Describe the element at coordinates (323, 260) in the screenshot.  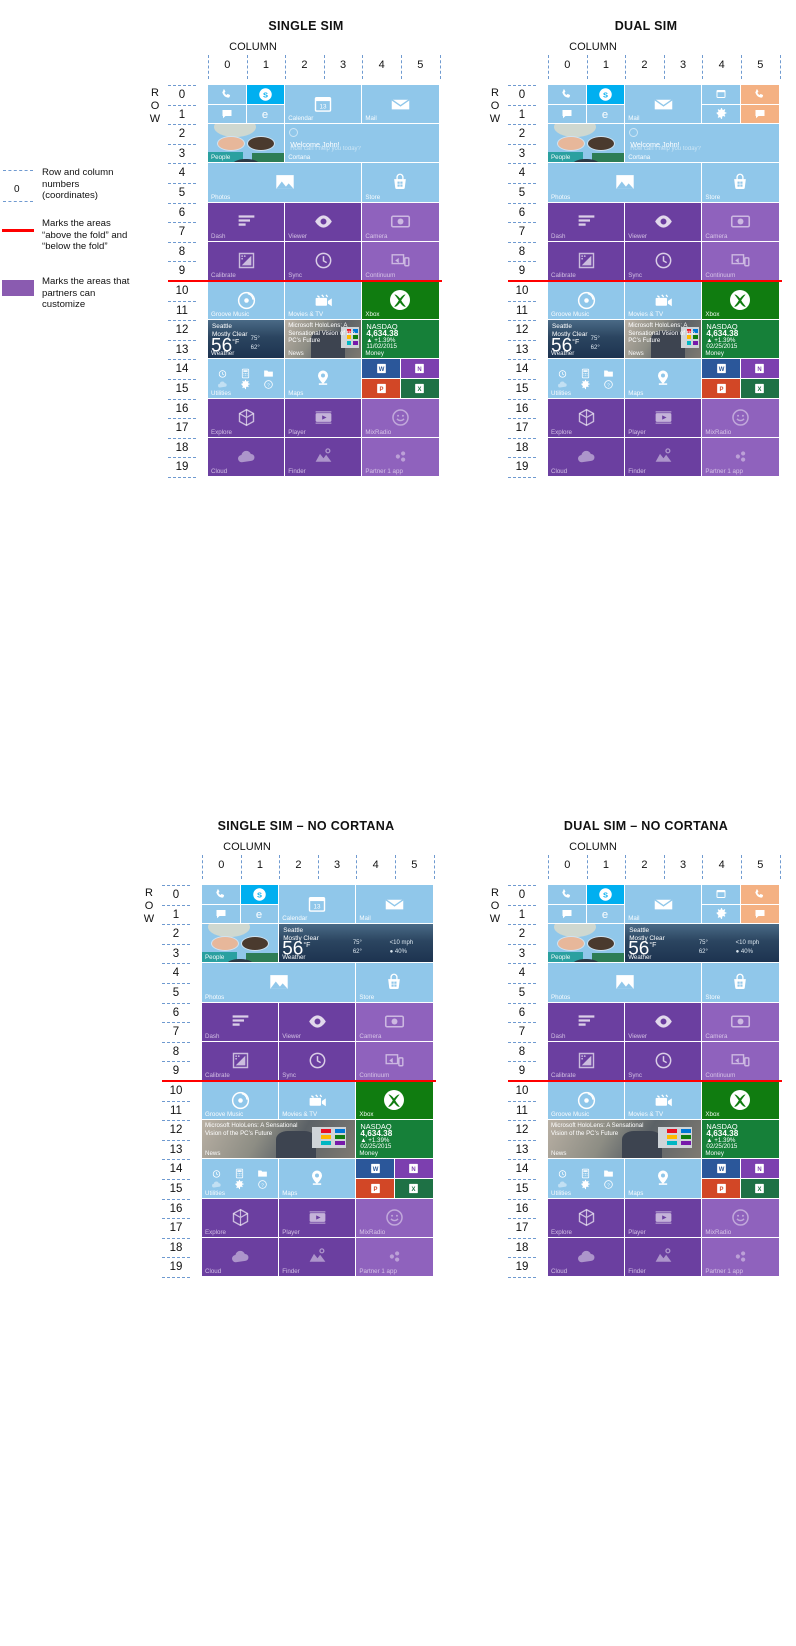
I see `tile-sync: Sync` at that location.